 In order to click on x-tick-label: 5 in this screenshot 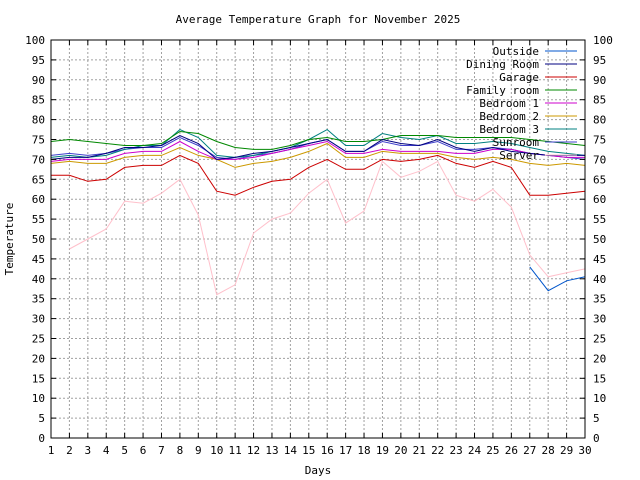, I will do `click(124, 450)`.